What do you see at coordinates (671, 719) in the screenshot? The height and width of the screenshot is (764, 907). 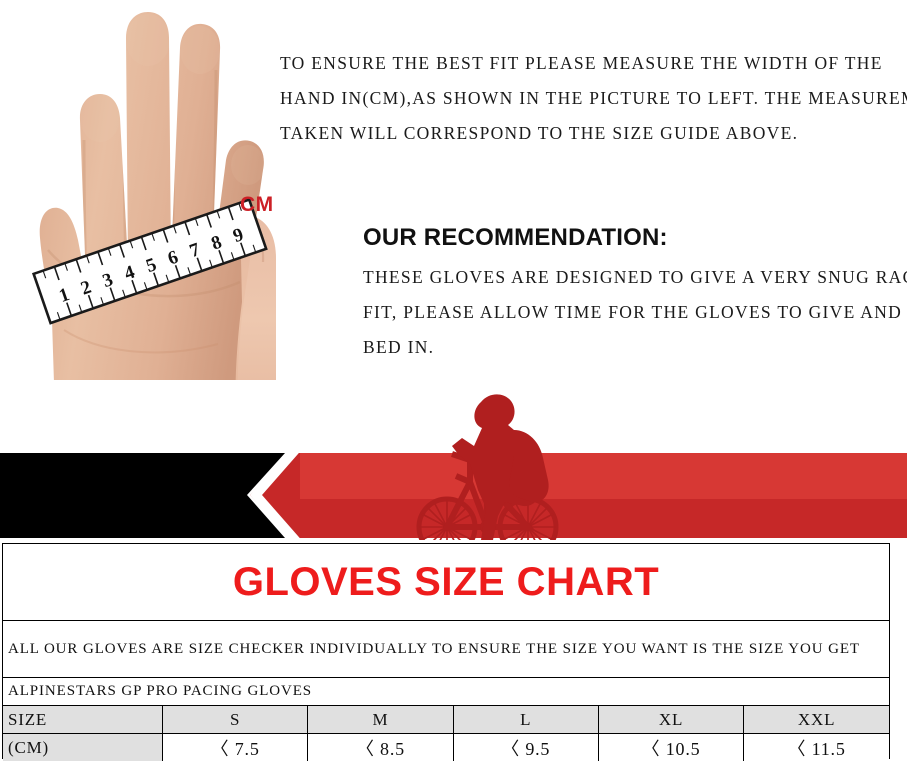 I see `table-cell-size-xl: XL` at bounding box center [671, 719].